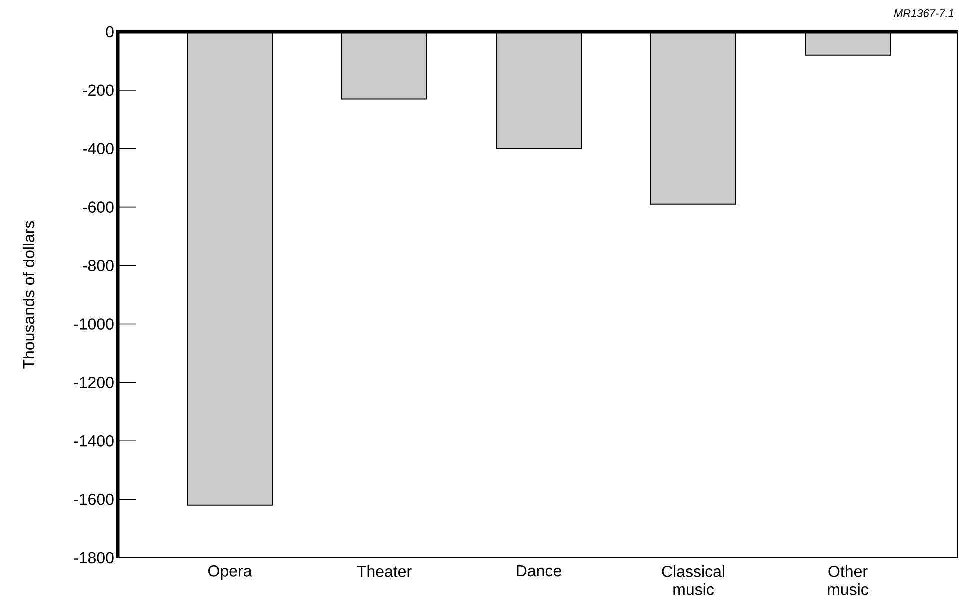  I want to click on y-tick-label: -600, so click(98, 207).